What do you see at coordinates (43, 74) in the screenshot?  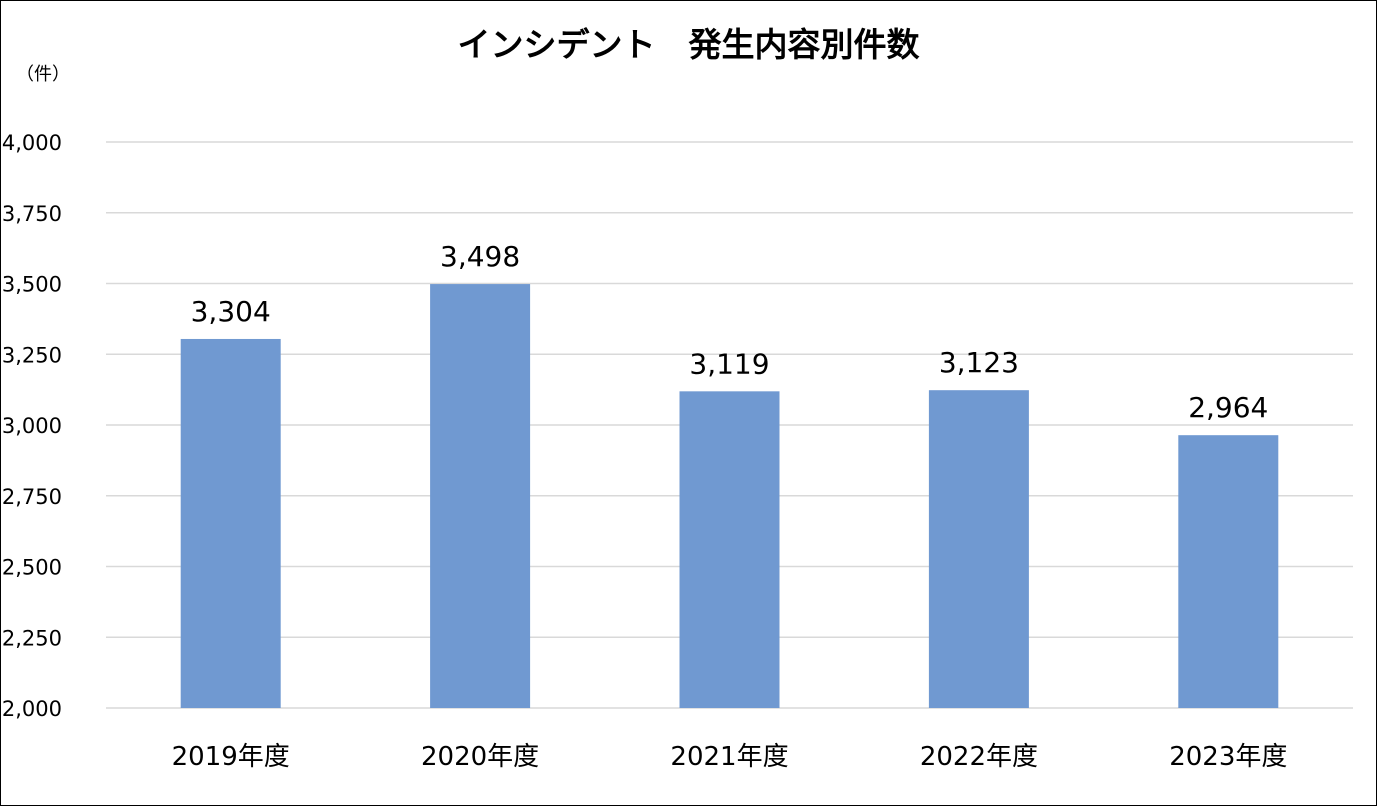 I see `y-axis-unit-label: （件）` at bounding box center [43, 74].